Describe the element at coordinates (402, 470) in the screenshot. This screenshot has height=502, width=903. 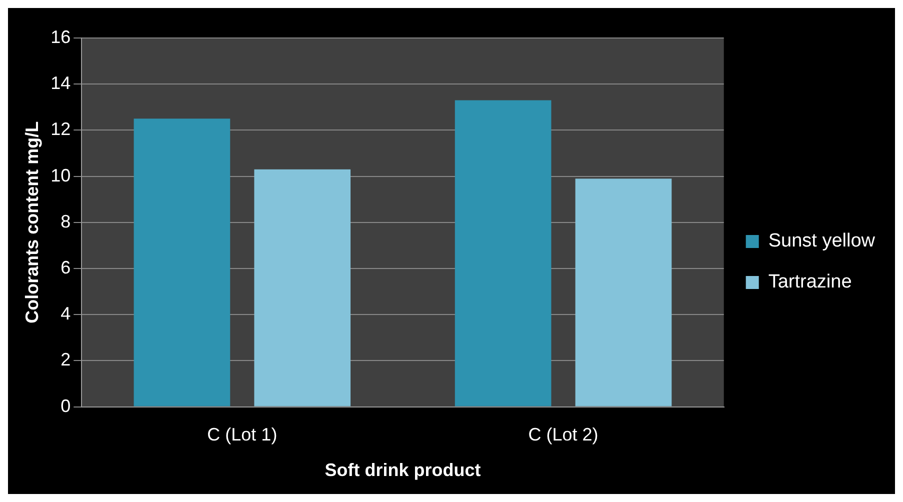
I see `x-axis-title: Soft drink product` at that location.